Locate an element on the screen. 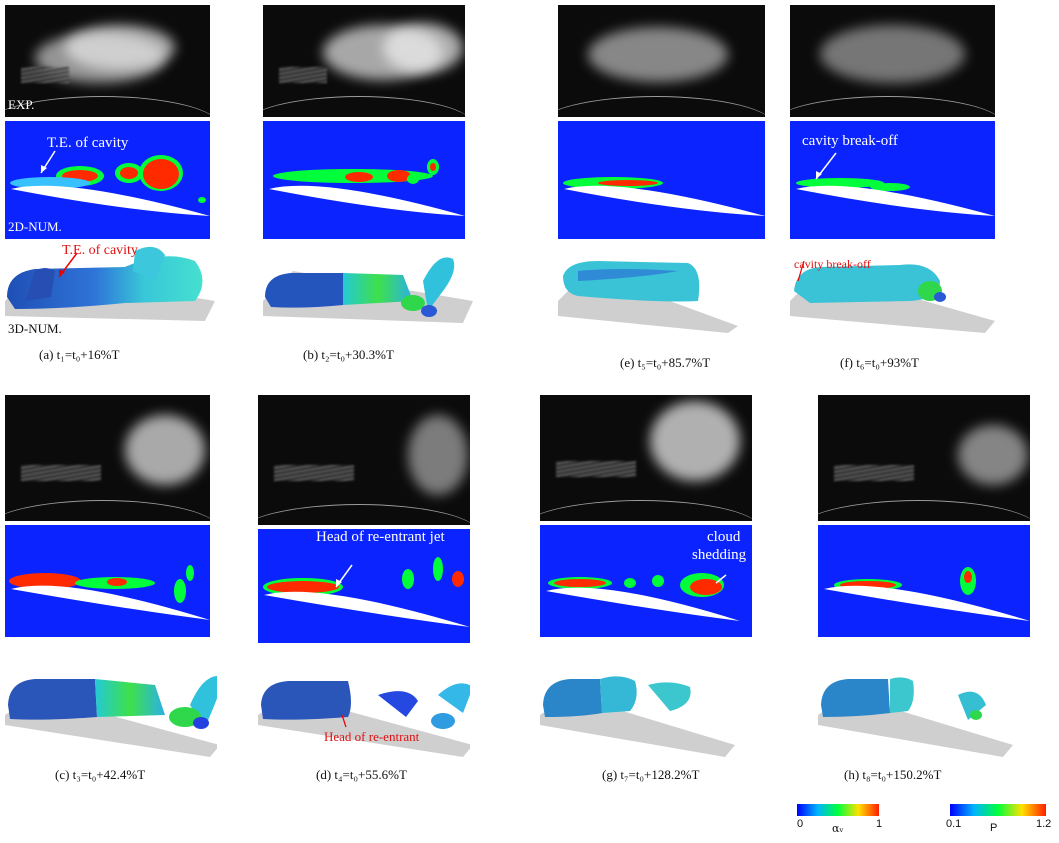 The image size is (1059, 843). caption-h: (h) t₈=t₀+150.2%T is located at coordinates (893, 774).